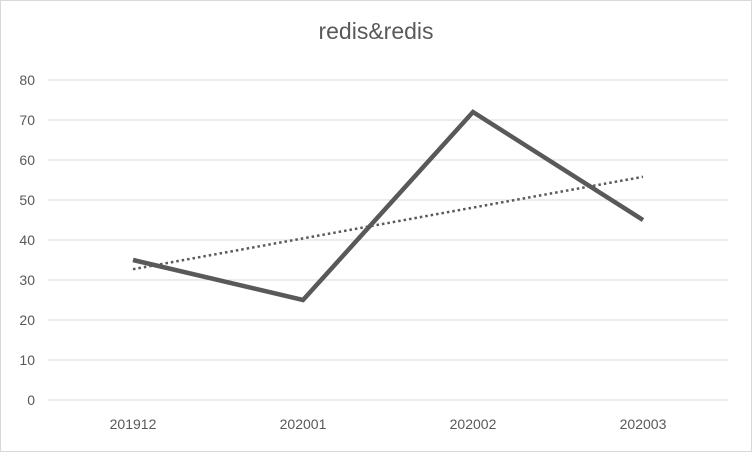  What do you see at coordinates (27, 280) in the screenshot?
I see `y-tick-label: 30` at bounding box center [27, 280].